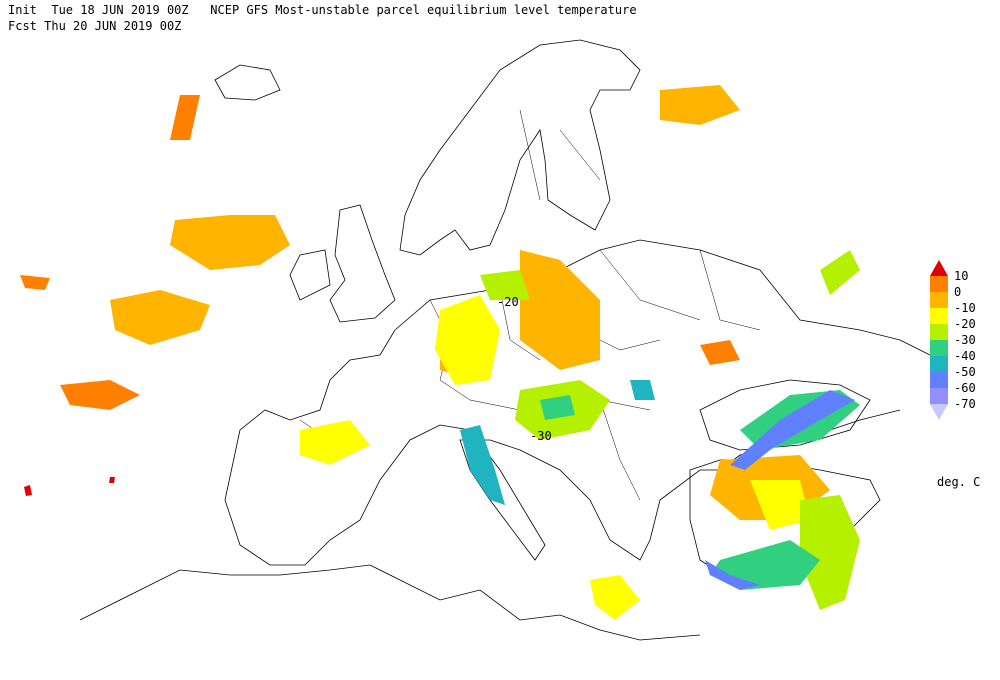 This screenshot has height=680, width=1000. What do you see at coordinates (94, 26) in the screenshot?
I see `header-line-2: Fcst Thu 20 JUN 2019 00Z` at bounding box center [94, 26].